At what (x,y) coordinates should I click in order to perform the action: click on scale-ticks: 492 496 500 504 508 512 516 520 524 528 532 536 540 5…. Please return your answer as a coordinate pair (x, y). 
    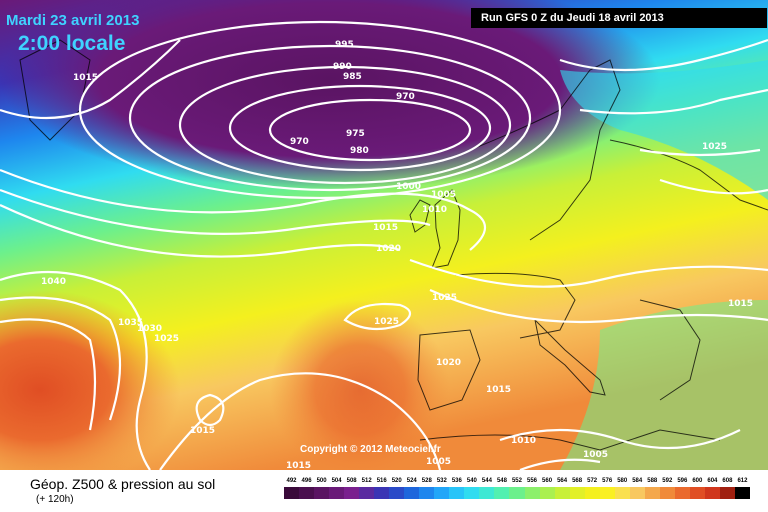
    Looking at the image, I should click on (517, 481).